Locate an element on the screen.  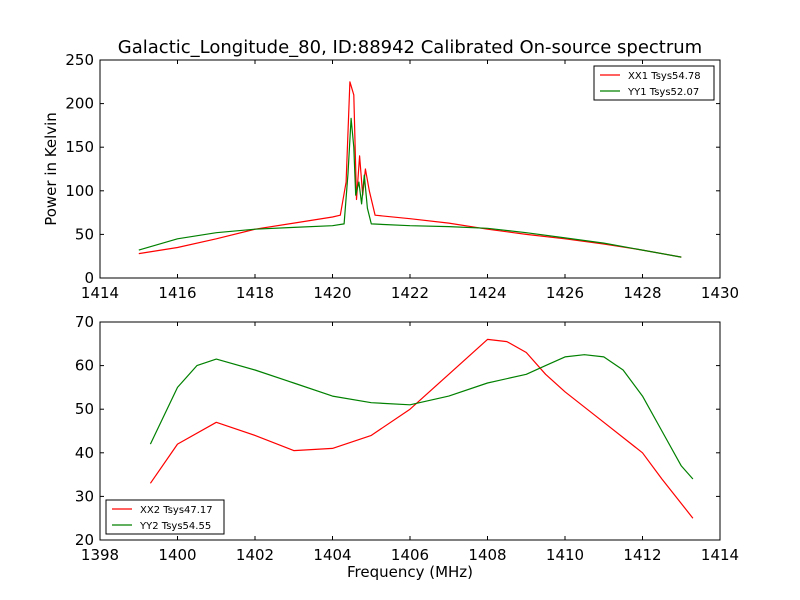
legend-label: XX2 Tsys47.17 is located at coordinates (176, 510).